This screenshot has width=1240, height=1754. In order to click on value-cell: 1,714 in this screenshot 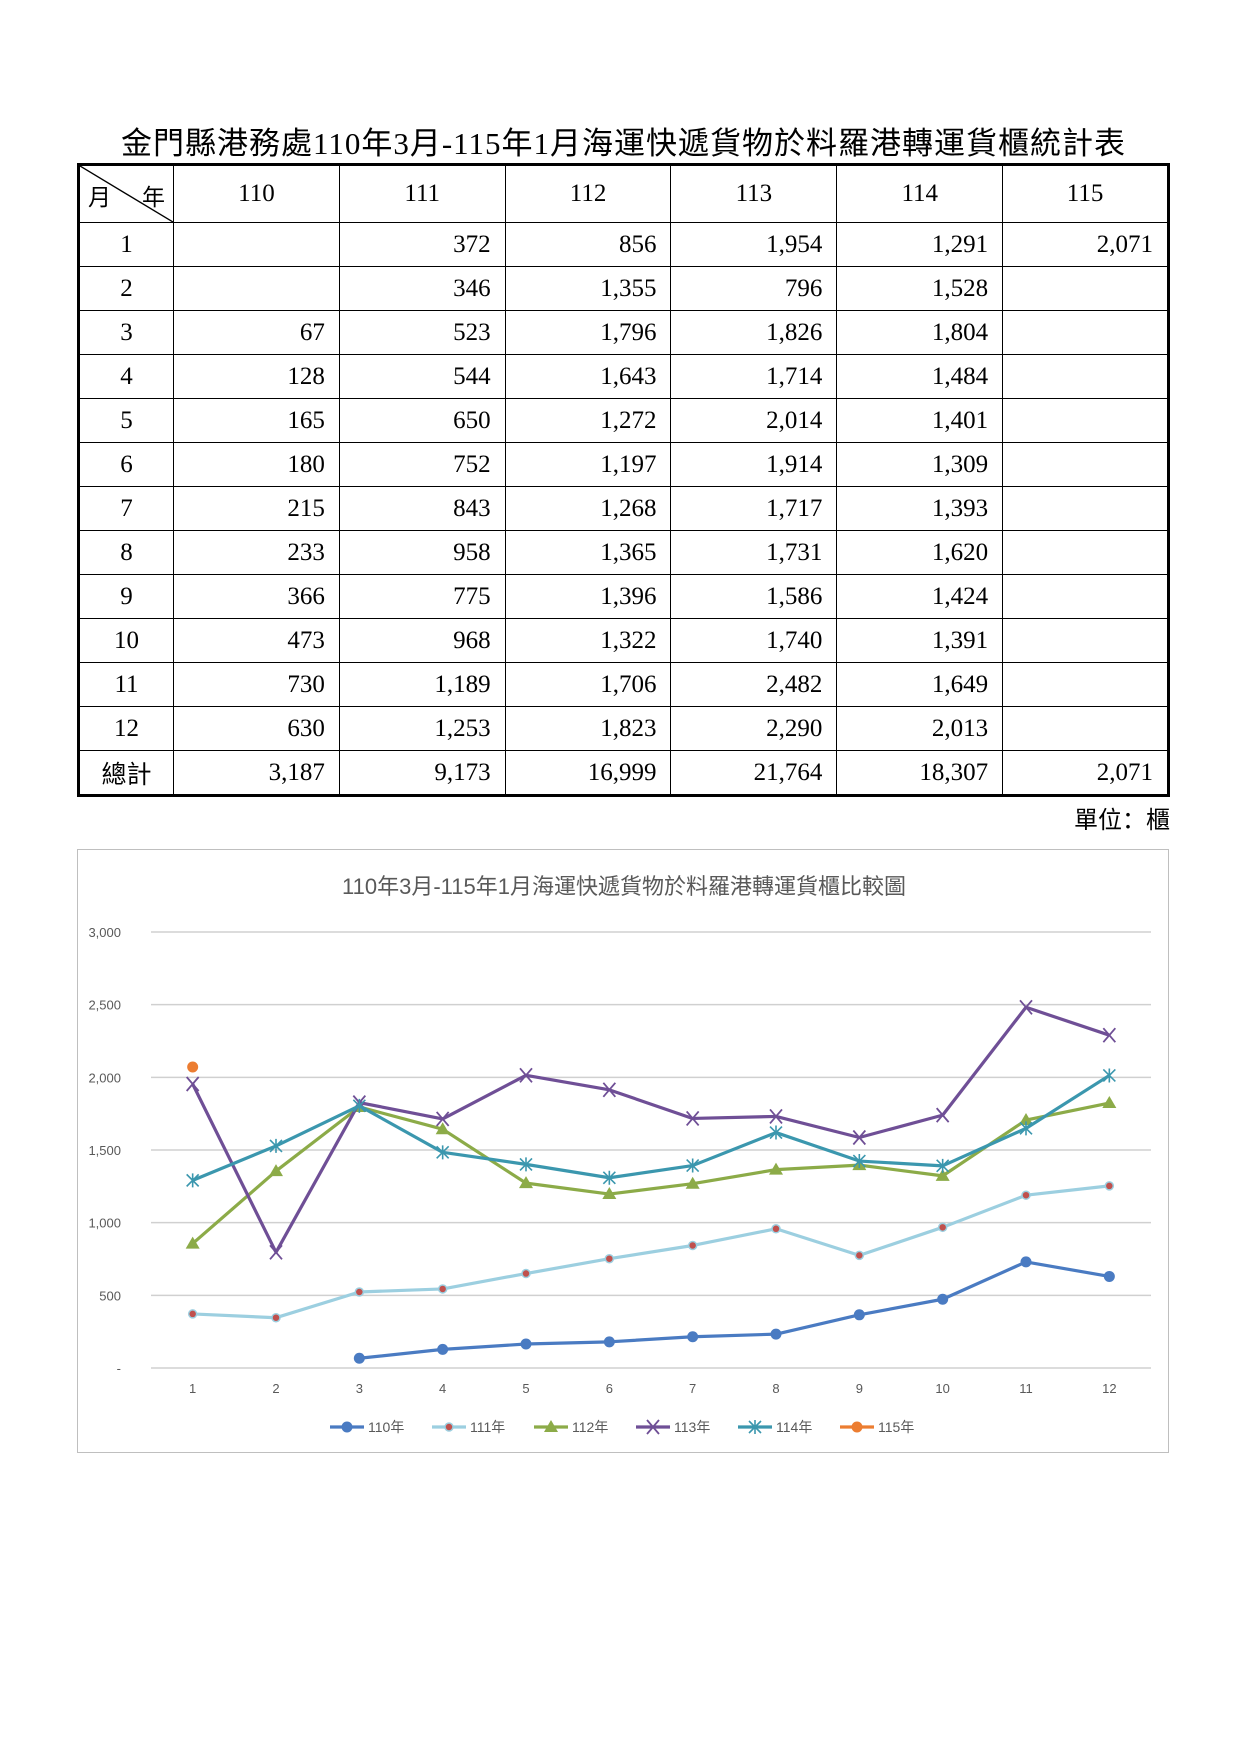, I will do `click(754, 376)`.